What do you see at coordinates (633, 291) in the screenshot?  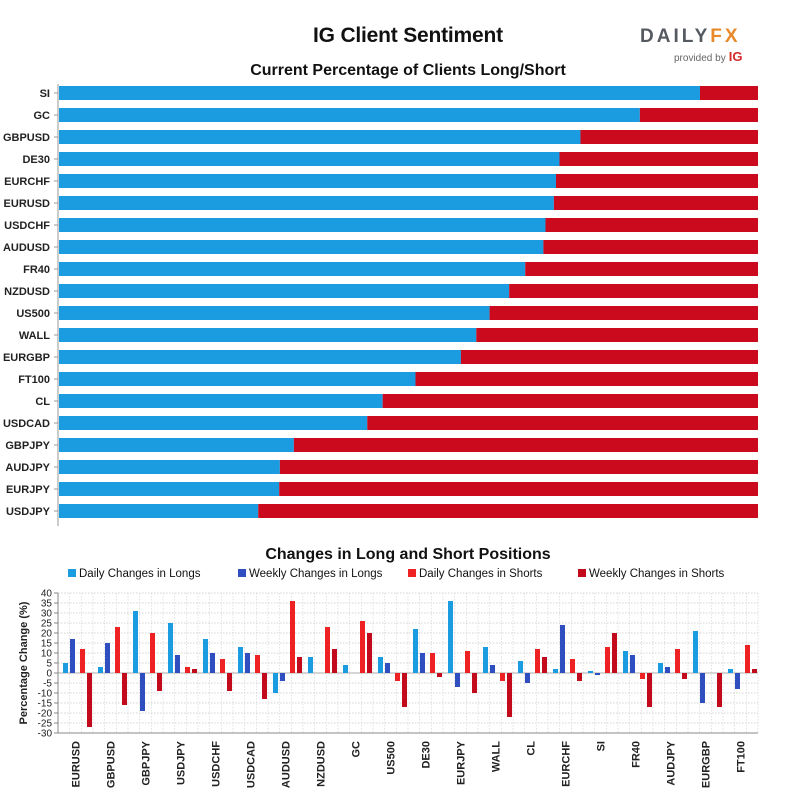 I see `short-bar-nzdusd` at bounding box center [633, 291].